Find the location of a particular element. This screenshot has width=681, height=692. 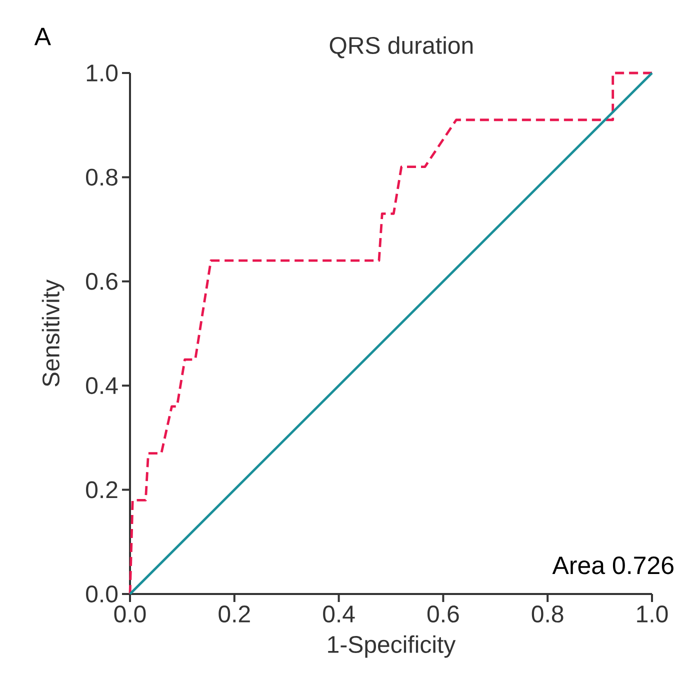

y-tick-label: 0.0 is located at coordinates (102, 594).